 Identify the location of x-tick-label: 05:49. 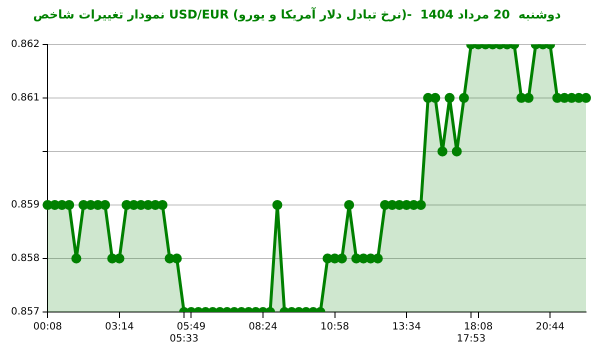
(191, 327).